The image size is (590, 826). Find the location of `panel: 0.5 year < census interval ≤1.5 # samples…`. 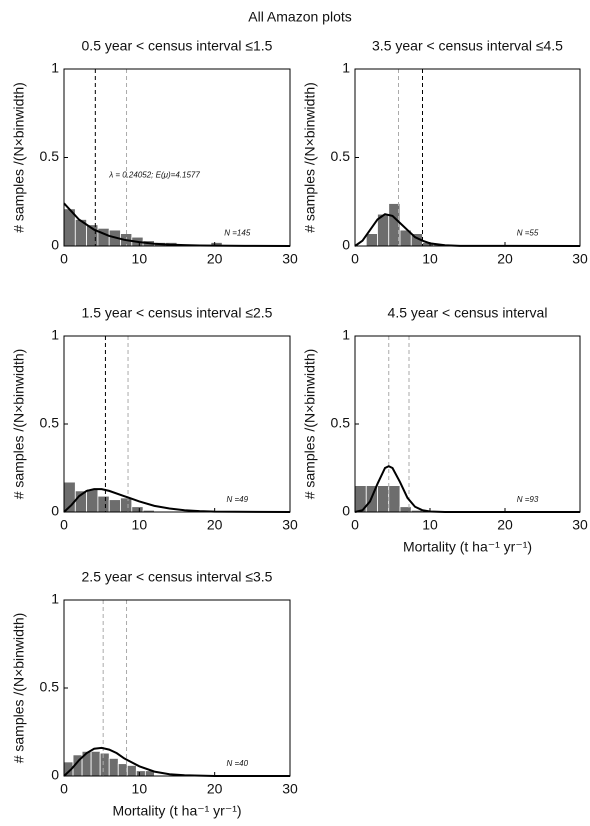

panel: 0.5 year < census interval ≤1.5 # samples… is located at coordinates (154, 152).